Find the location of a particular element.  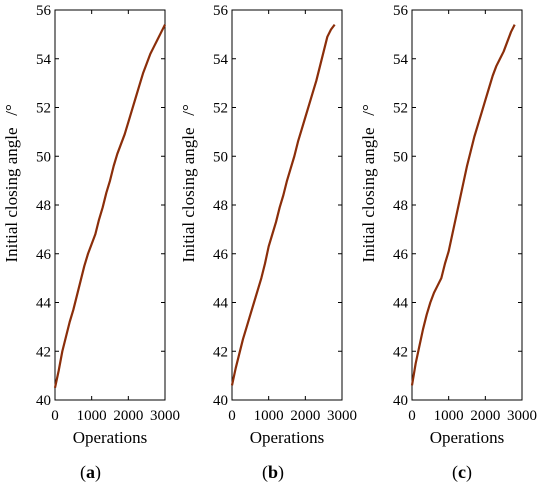

y-tick-label-c-8: 56 is located at coordinates (401, 11).